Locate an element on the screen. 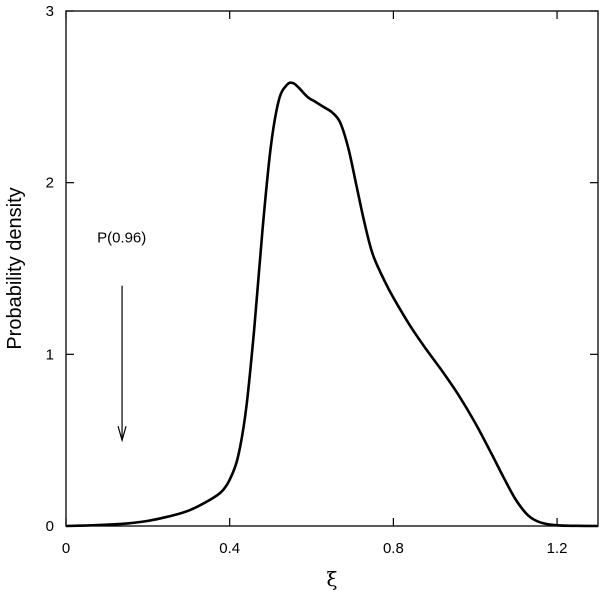 This screenshot has height=595, width=600. x-tick-label: 0.4 is located at coordinates (229, 548).